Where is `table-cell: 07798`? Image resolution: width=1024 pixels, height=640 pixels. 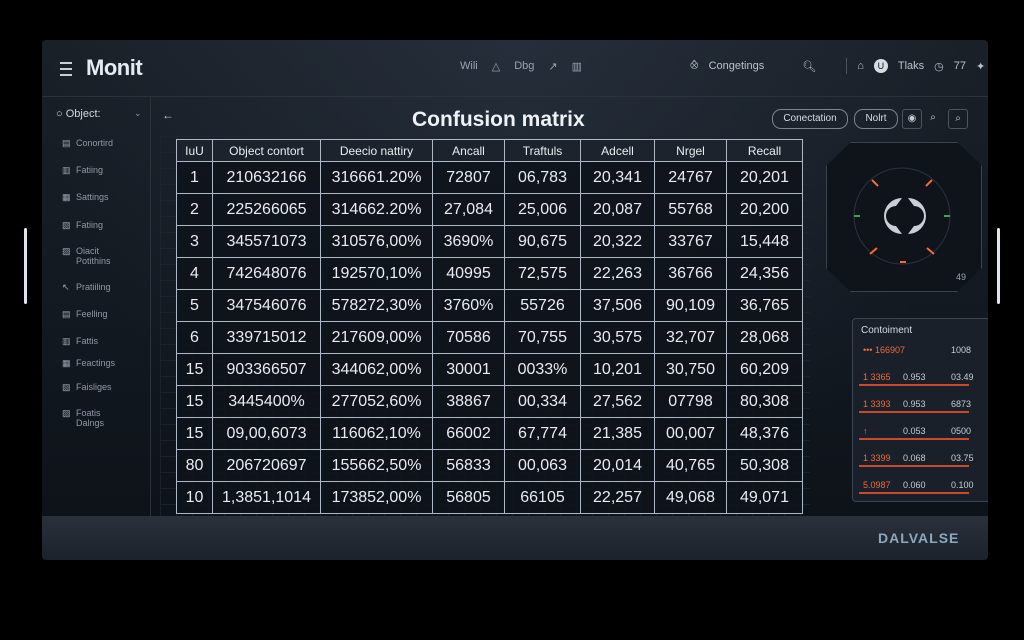 table-cell: 07798 is located at coordinates (690, 401).